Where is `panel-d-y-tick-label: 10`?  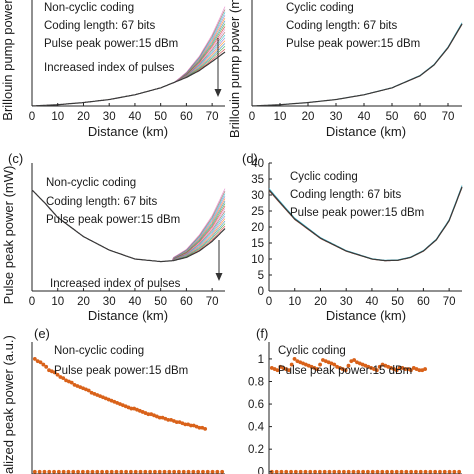 panel-d-y-tick-label: 10 is located at coordinates (257, 260).